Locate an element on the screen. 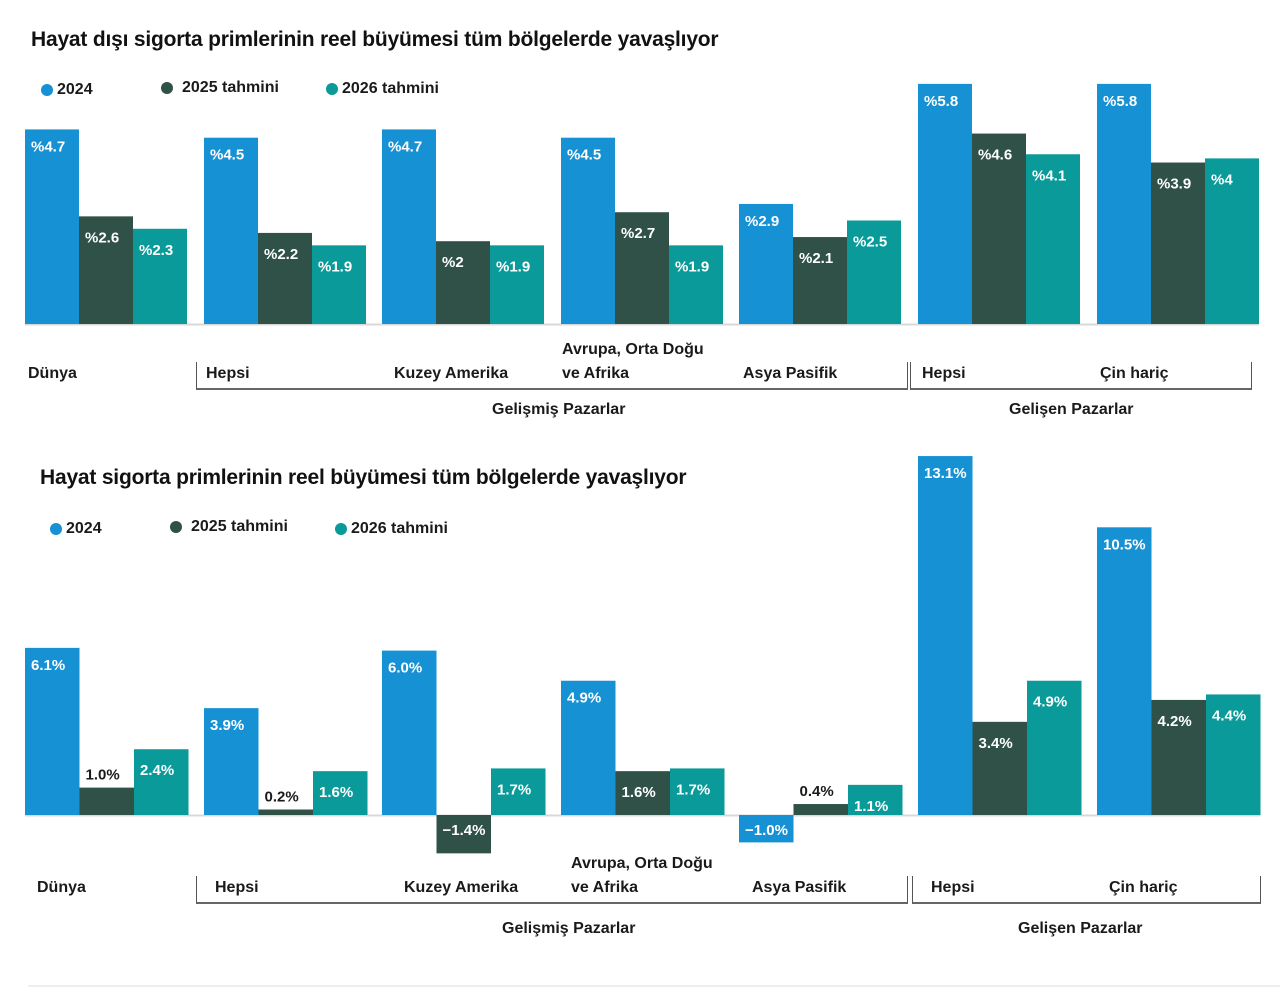 The image size is (1280, 995). bar-value-label: %2.3 is located at coordinates (156, 250).